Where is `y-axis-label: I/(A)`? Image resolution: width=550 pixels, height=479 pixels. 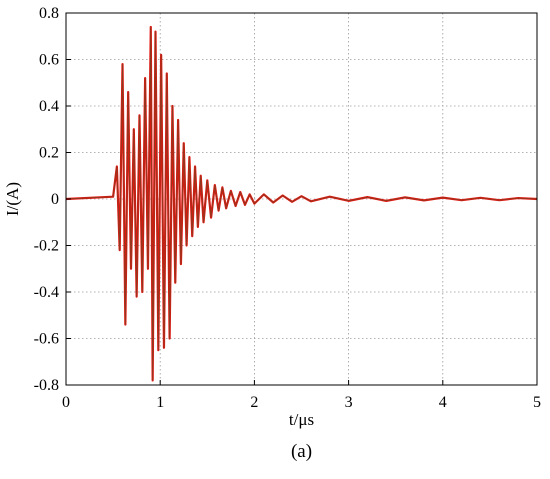
y-axis-label: I/(A) is located at coordinates (12, 199).